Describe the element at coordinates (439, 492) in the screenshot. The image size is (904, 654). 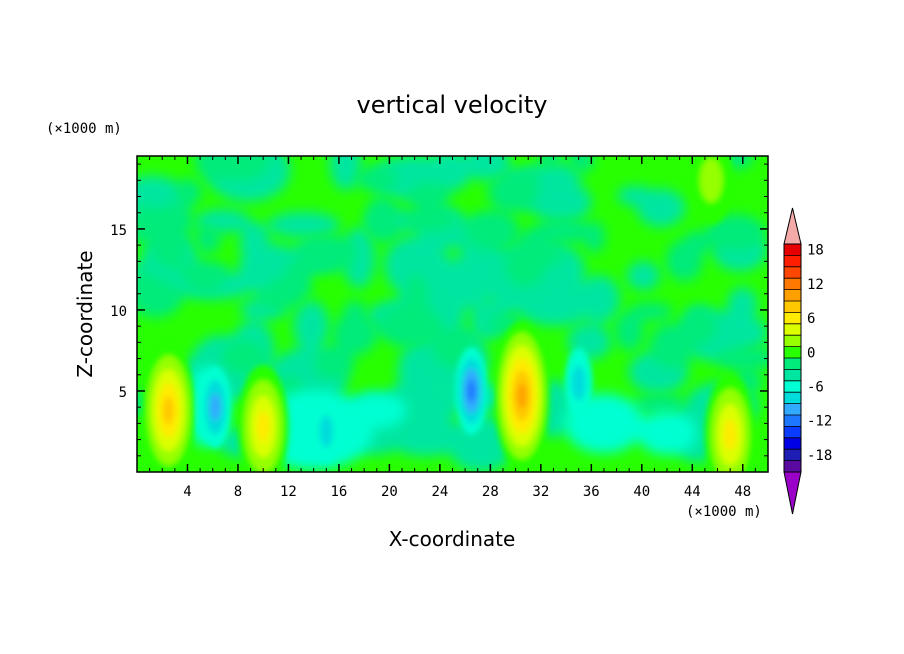
I see `x-tick-label: 24` at that location.